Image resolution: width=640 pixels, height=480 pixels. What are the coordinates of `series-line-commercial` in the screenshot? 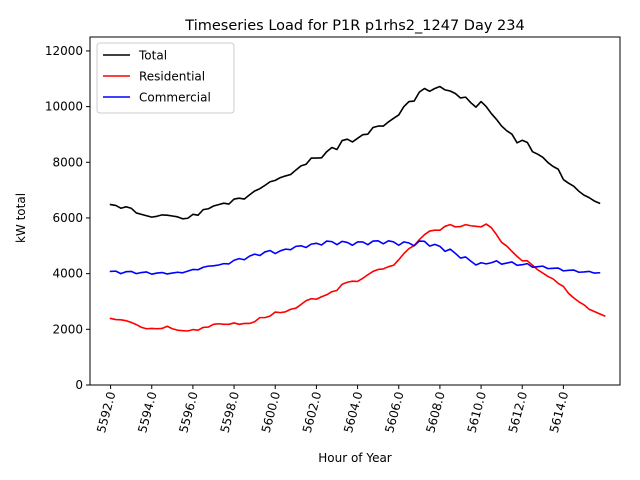 It's located at (355, 257).